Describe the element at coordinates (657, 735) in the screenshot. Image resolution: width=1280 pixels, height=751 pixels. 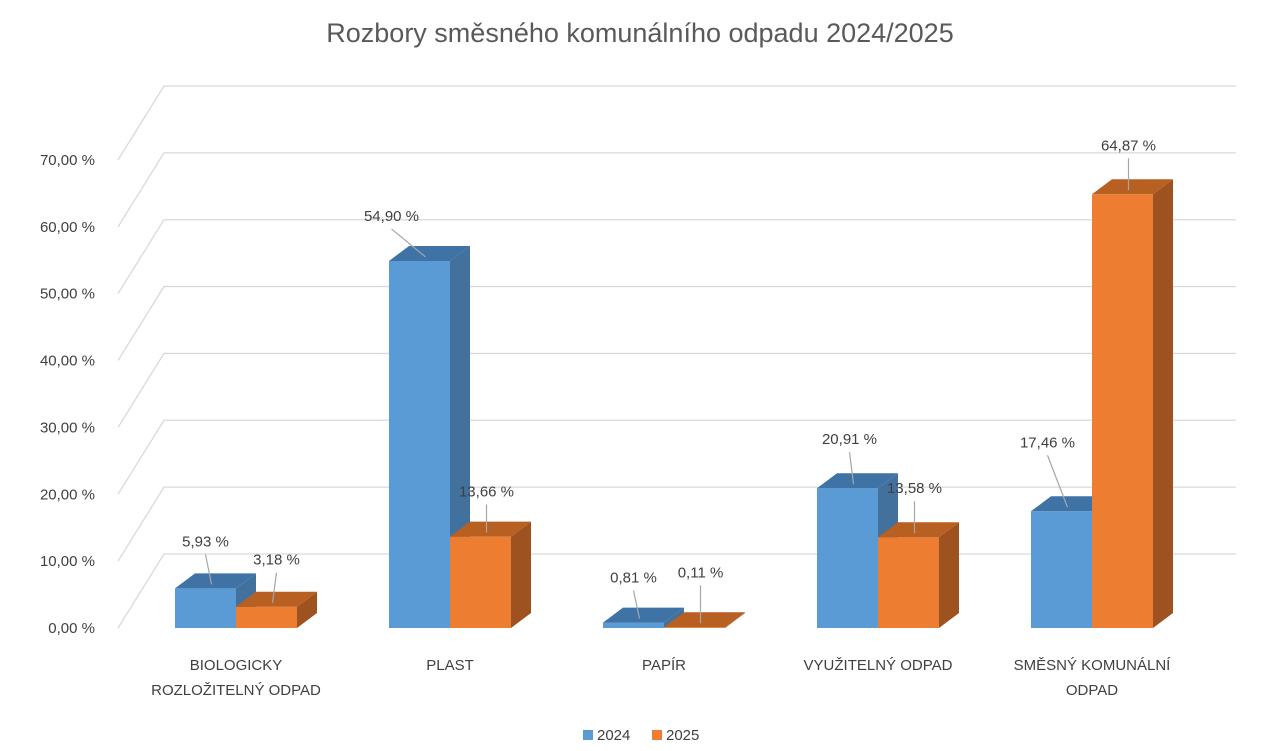
I see `legend-swatch-2025` at that location.